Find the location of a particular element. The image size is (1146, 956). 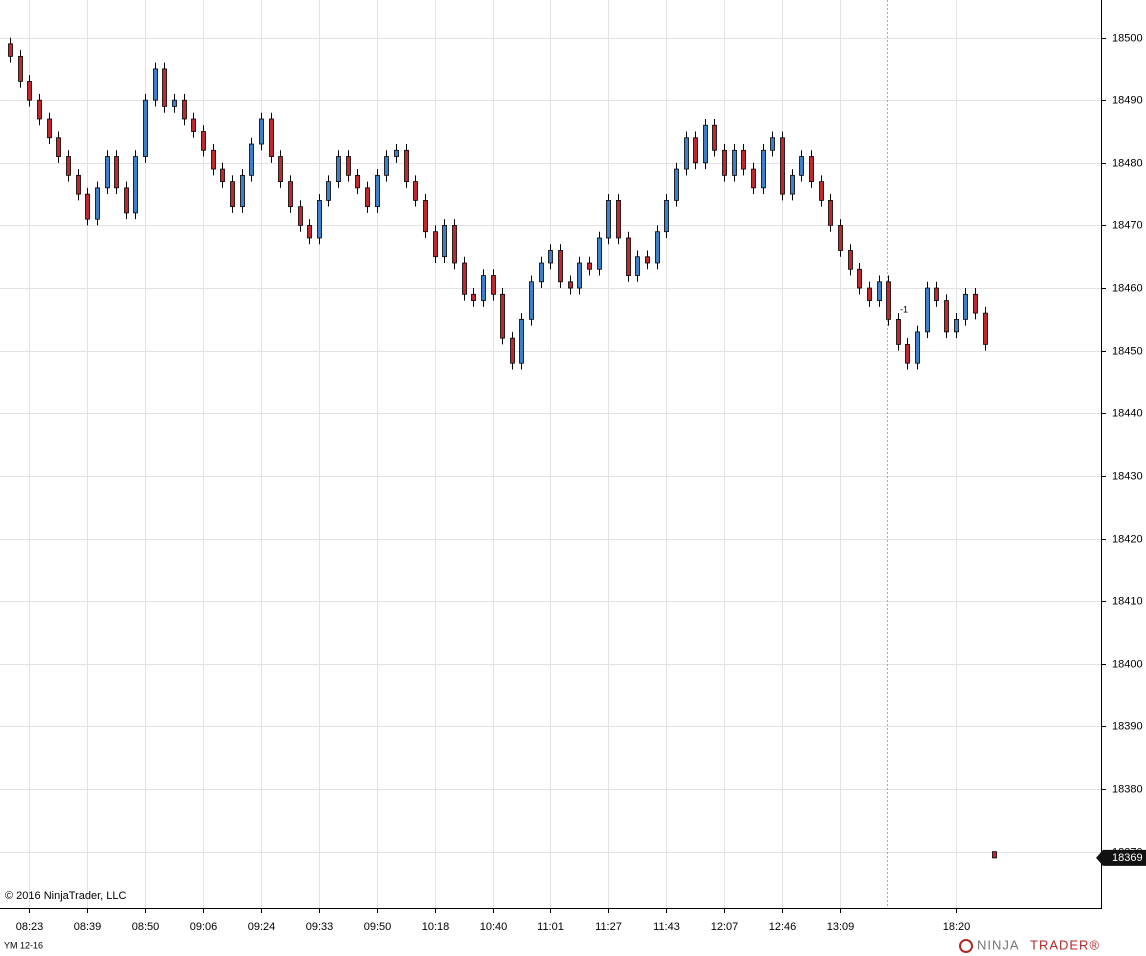

instrument: YM 12-16 is located at coordinates (23, 945).